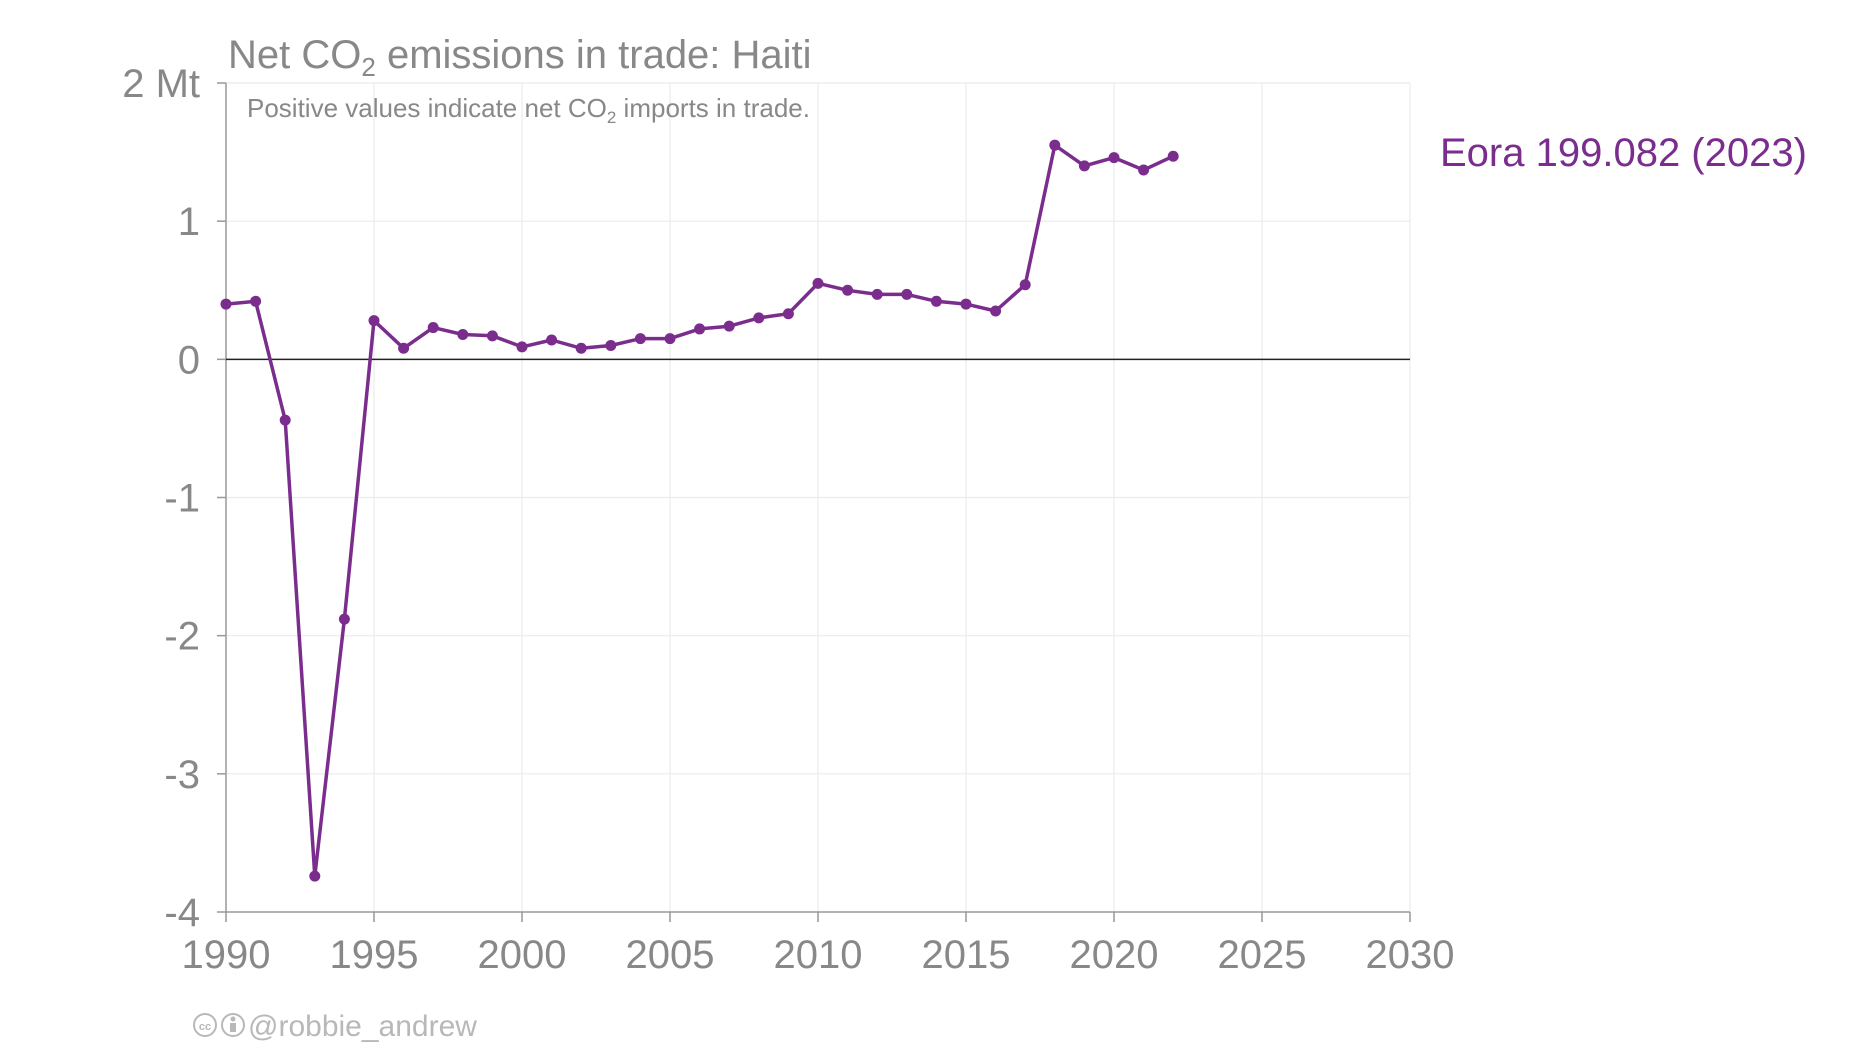 The image size is (1852, 1042). Describe the element at coordinates (713, 108) in the screenshot. I see `chart-subtitle-suffix: imports in trade.` at that location.